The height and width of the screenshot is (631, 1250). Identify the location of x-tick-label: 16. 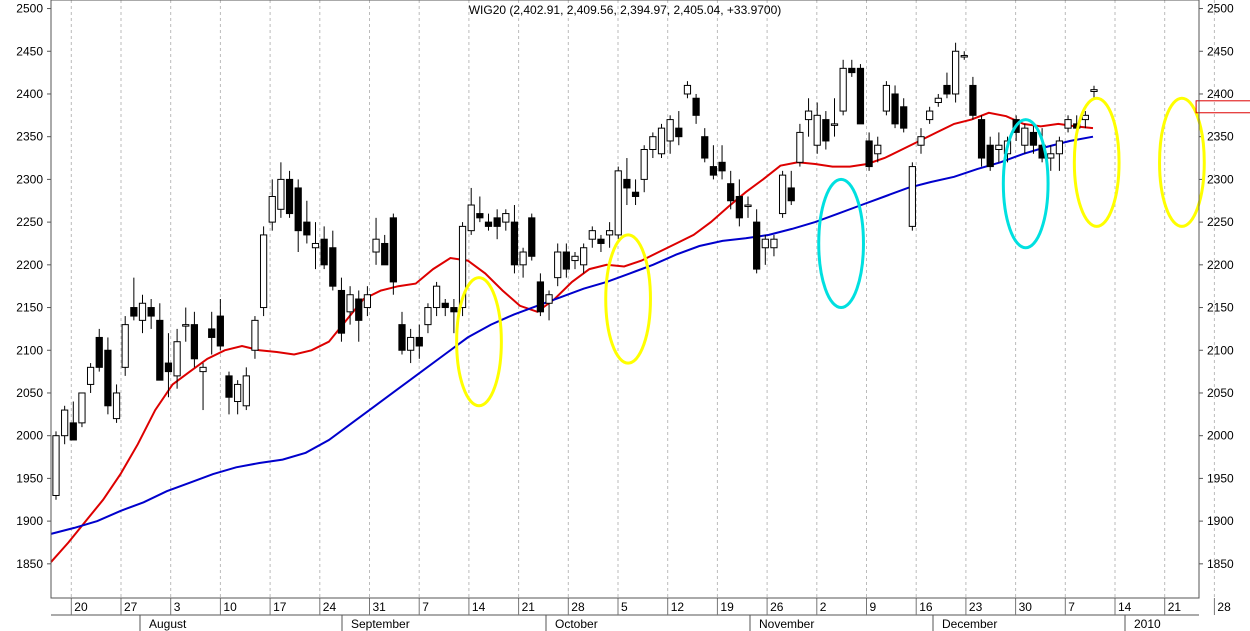
(926, 607).